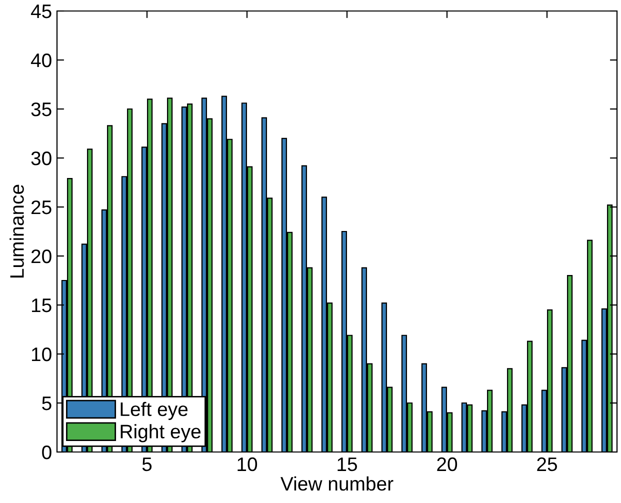 The width and height of the screenshot is (621, 503). I want to click on y-axis-title: Luminance, so click(17, 231).